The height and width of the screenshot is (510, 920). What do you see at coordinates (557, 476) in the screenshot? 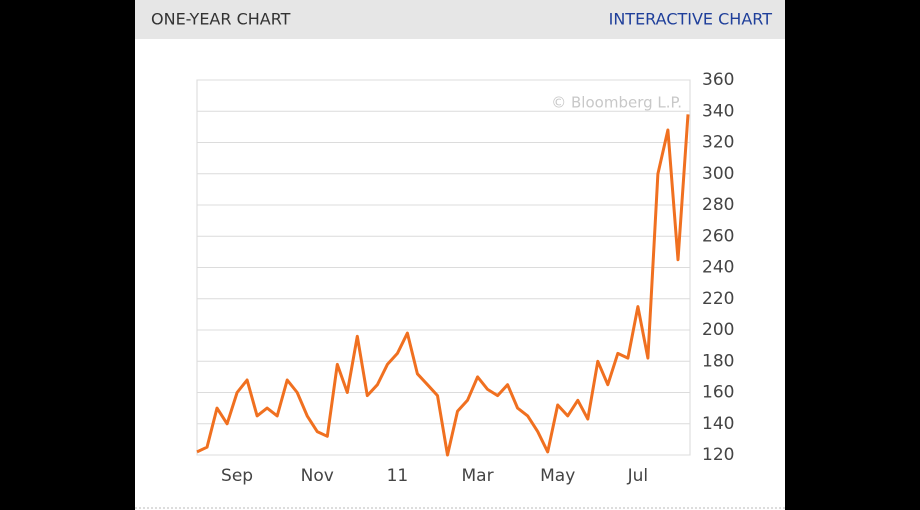
I see `x-tick-label: May` at bounding box center [557, 476].